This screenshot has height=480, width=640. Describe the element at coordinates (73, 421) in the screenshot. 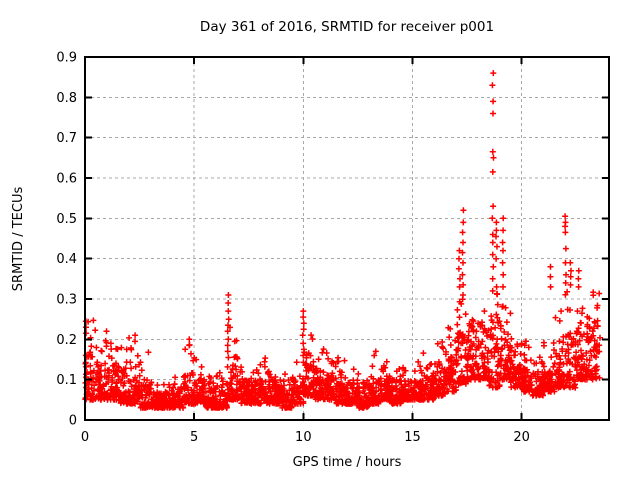

I see `y-tick-label: 0` at that location.